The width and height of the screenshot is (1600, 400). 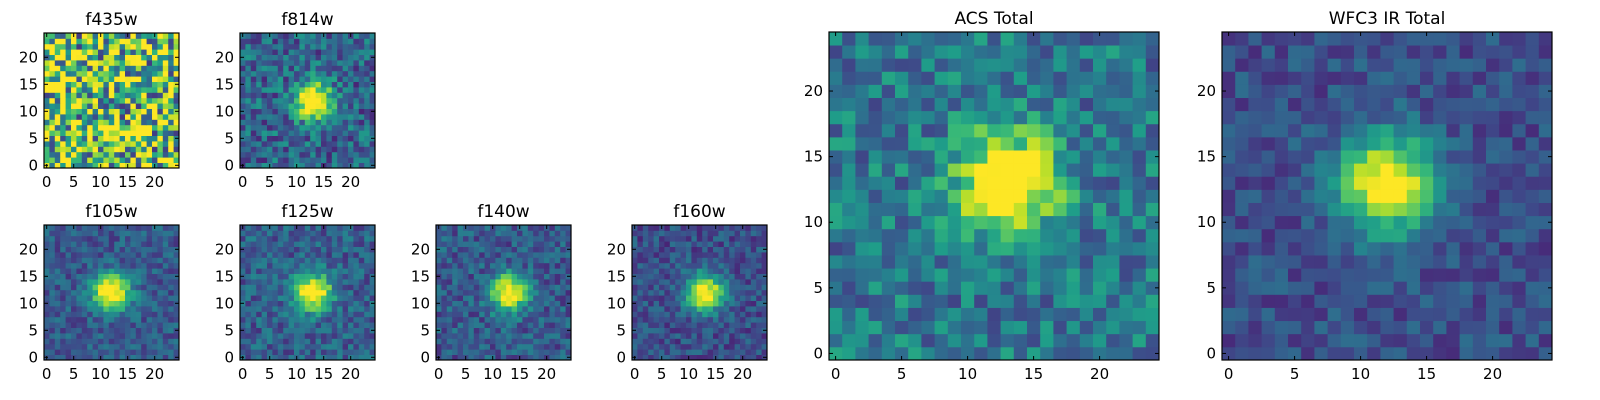 What do you see at coordinates (270, 182) in the screenshot?
I see `x-tick-label: 5` at bounding box center [270, 182].